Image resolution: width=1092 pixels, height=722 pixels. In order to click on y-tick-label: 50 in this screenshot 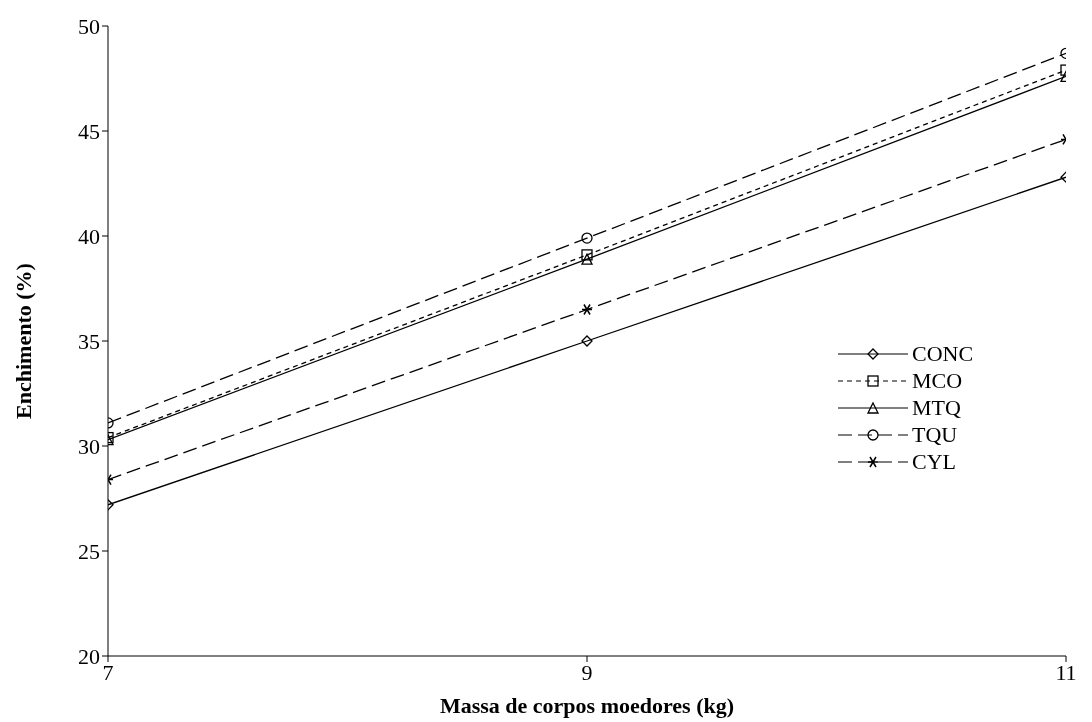, I will do `click(89, 26)`.